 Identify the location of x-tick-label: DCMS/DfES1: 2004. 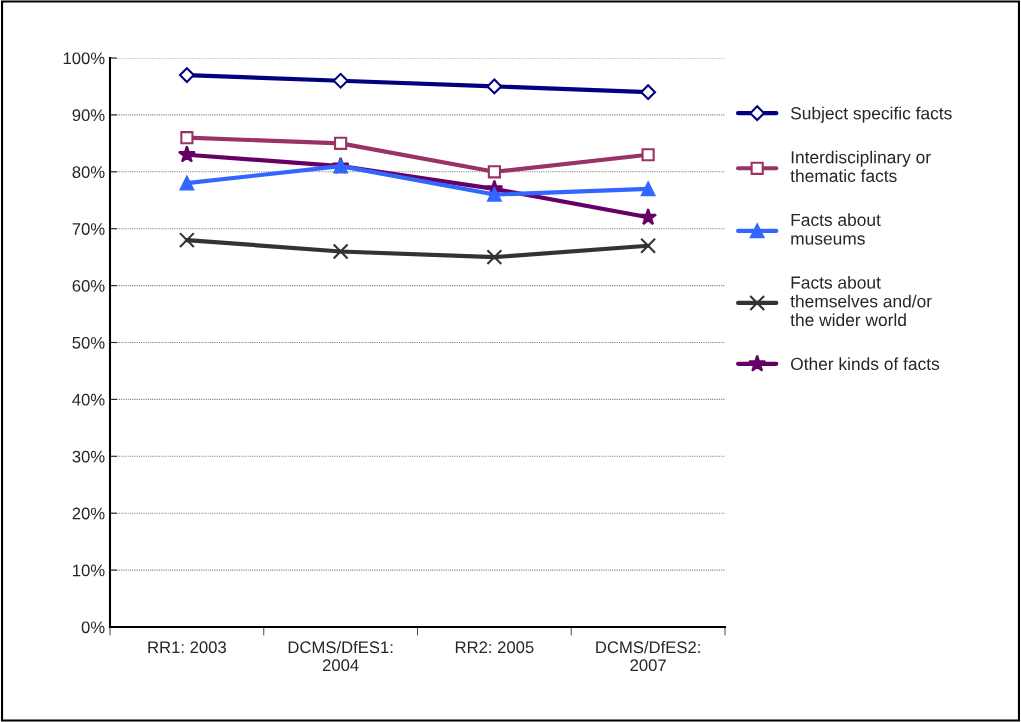
(340, 656).